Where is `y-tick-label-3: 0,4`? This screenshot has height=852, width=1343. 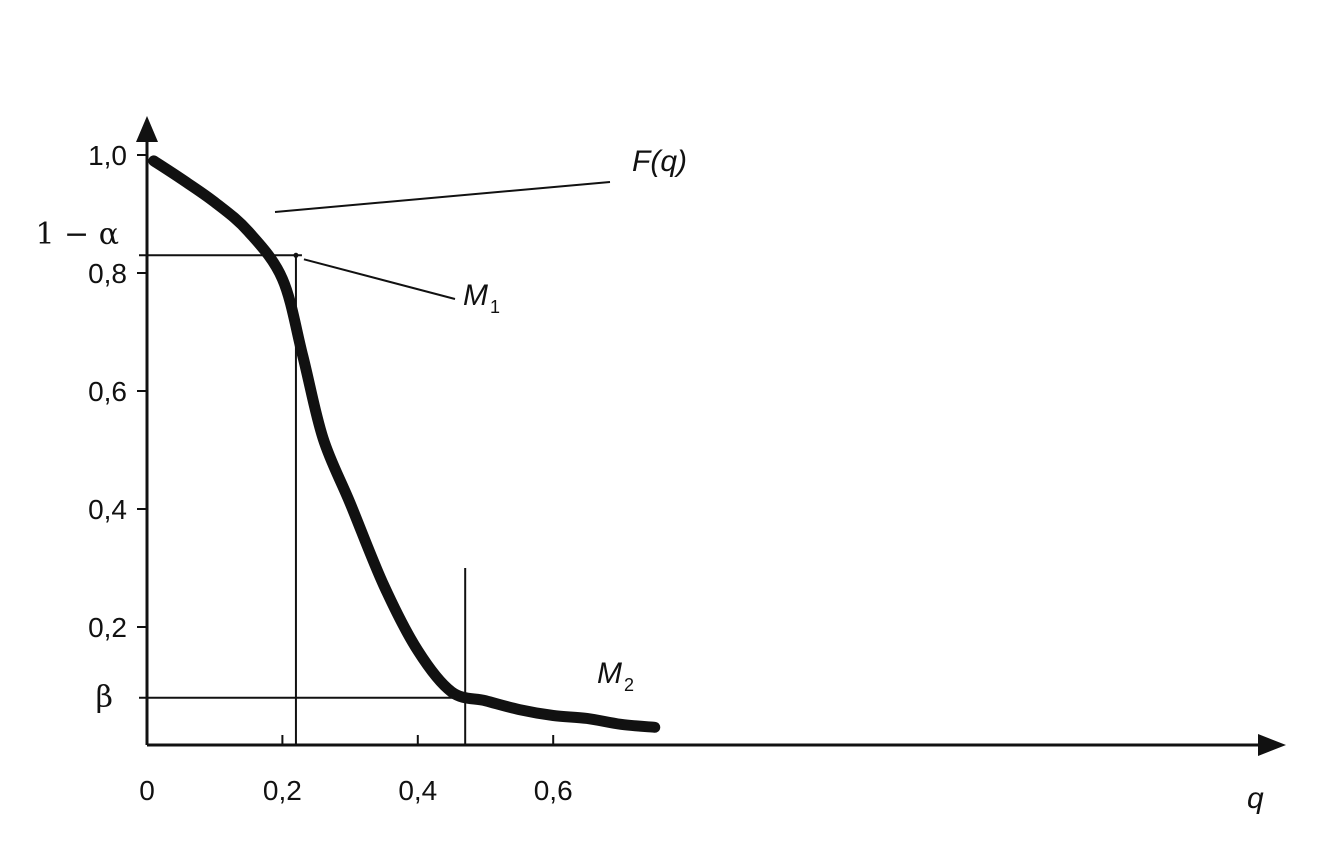 y-tick-label-3: 0,4 is located at coordinates (107, 509).